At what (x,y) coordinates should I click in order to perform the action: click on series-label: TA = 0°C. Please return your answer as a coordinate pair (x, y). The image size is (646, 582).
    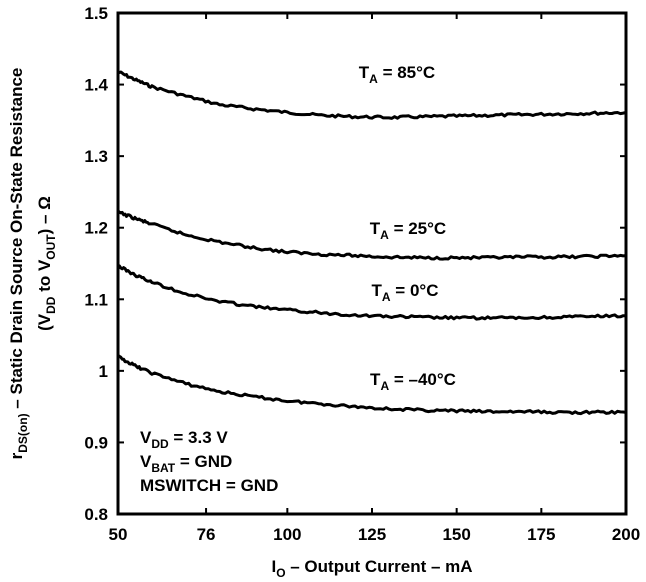
    Looking at the image, I should click on (405, 292).